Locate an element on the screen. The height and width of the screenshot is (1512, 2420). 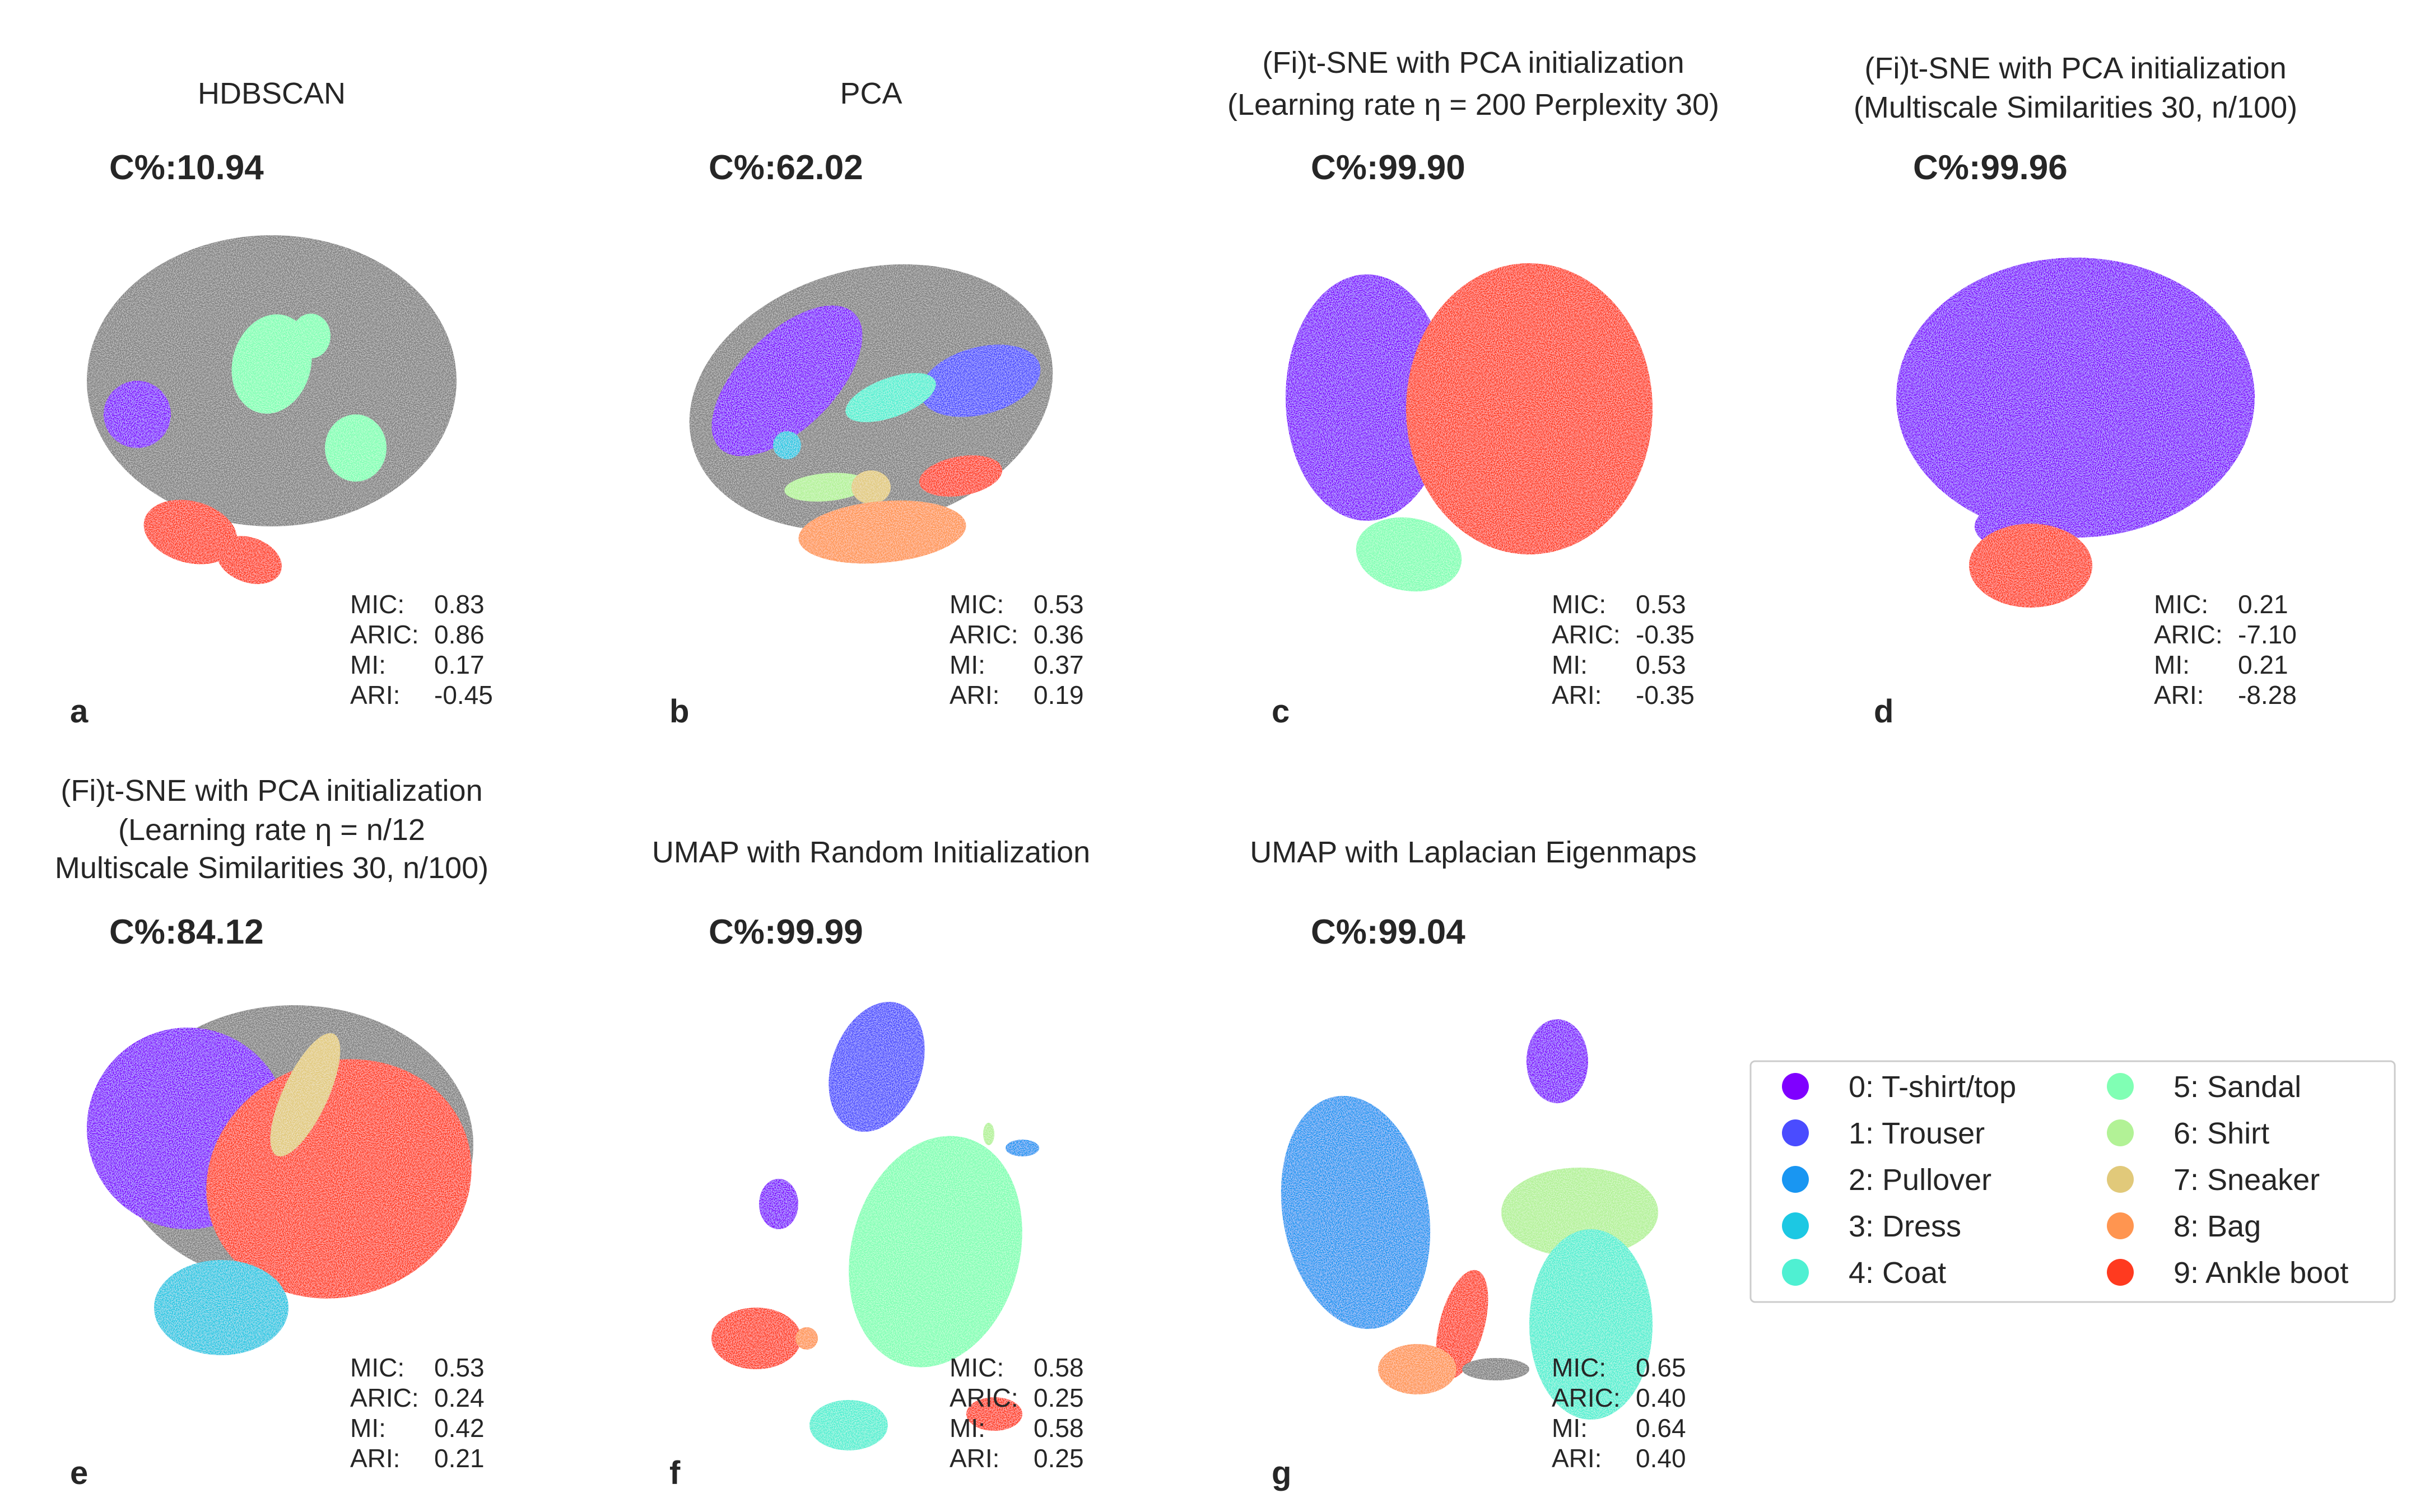
metric-value: 0.86 is located at coordinates (460, 635).